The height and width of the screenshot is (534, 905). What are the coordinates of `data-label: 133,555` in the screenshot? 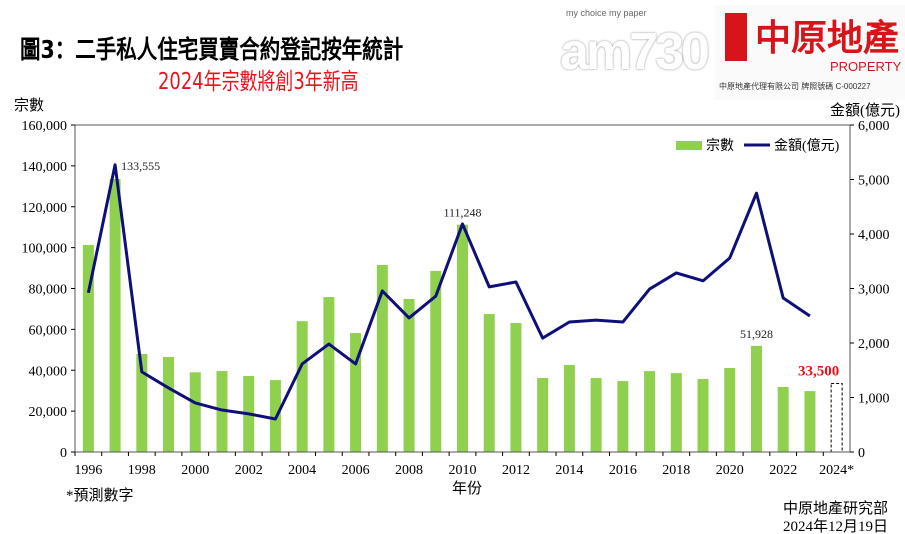 It's located at (140, 166).